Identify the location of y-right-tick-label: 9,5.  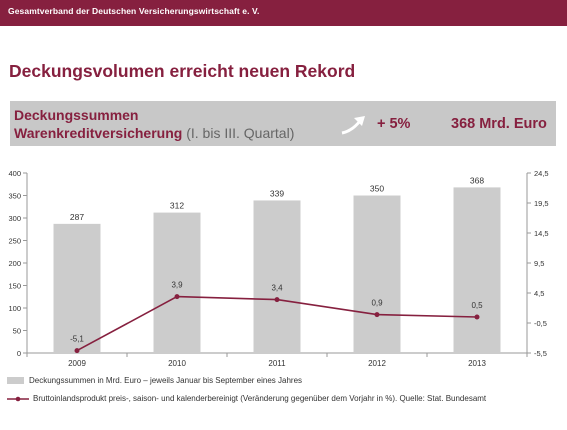
(539, 263).